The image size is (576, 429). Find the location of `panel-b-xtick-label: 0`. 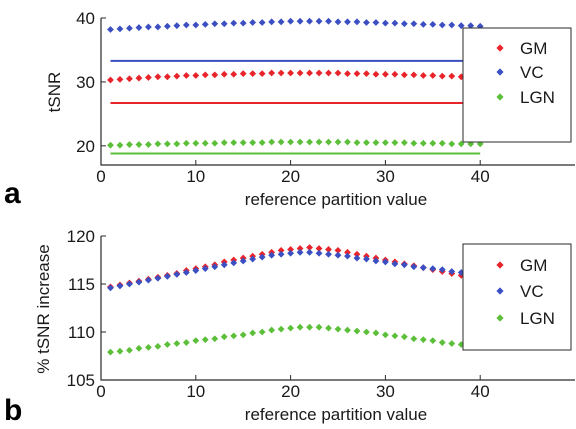

panel-b-xtick-label: 0 is located at coordinates (100, 391).